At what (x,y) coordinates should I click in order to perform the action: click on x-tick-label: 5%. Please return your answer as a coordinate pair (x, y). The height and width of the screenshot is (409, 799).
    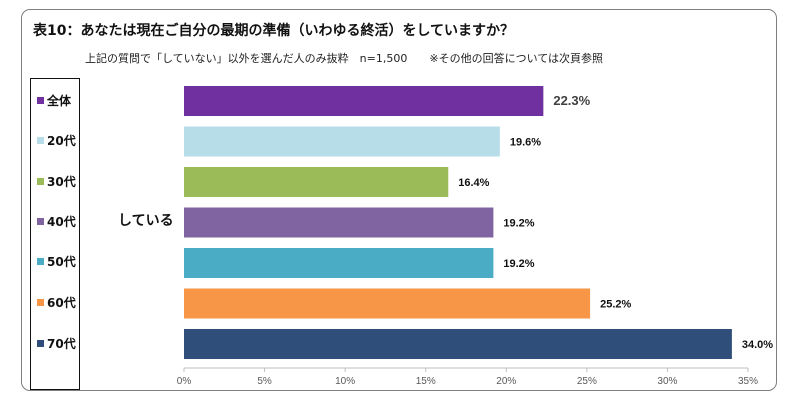
    Looking at the image, I should click on (264, 381).